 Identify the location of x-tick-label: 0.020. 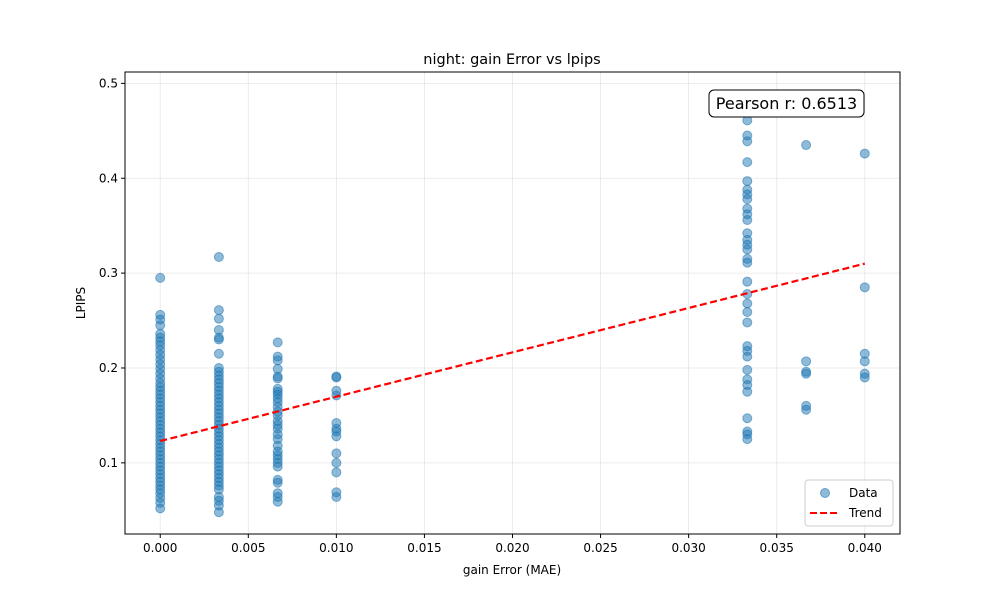
(512, 548).